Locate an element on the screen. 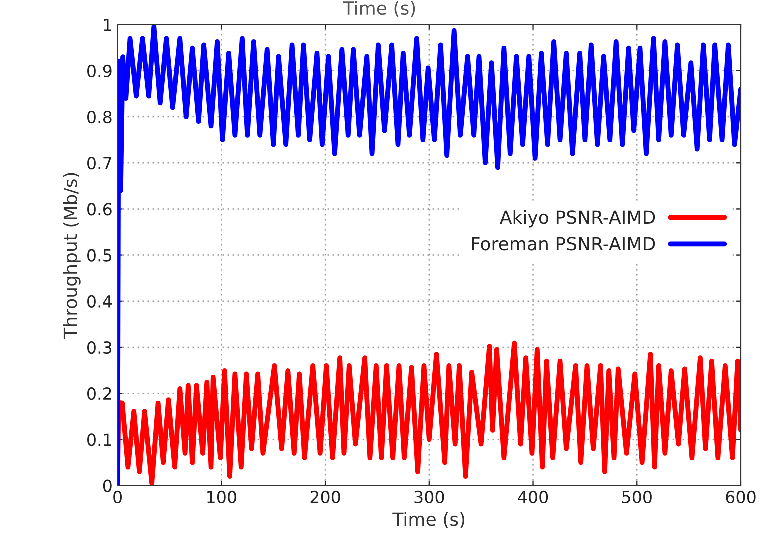  x-tick-label: 400 is located at coordinates (533, 497).